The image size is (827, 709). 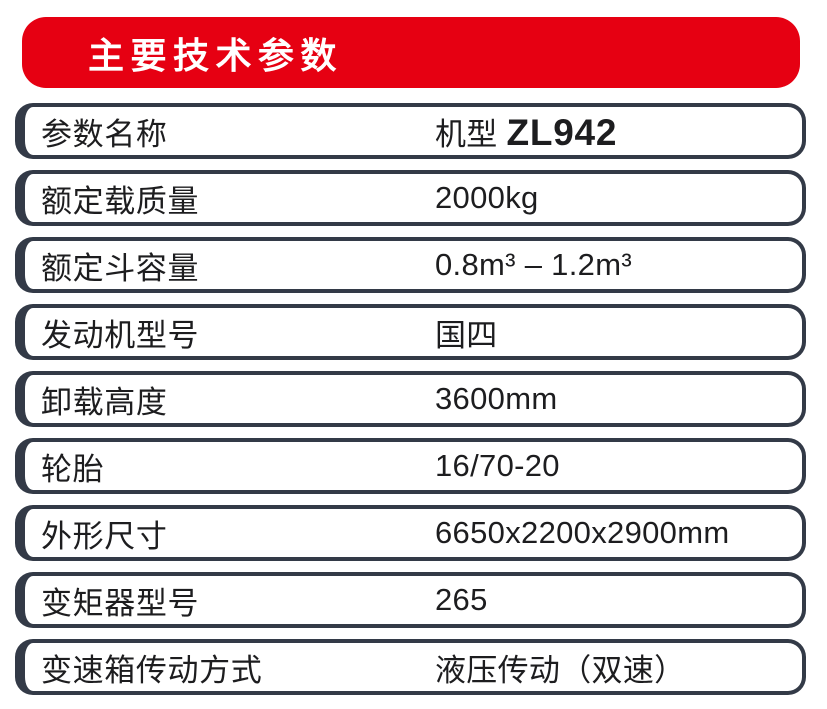 I want to click on page-title: 主要技术参数, so click(x=215, y=55).